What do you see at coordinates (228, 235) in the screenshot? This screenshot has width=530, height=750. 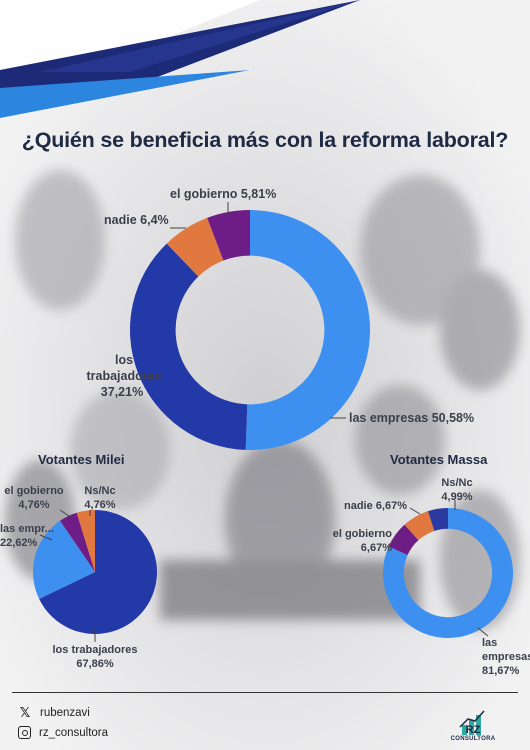 I see `main-slice-el-gobierno` at bounding box center [228, 235].